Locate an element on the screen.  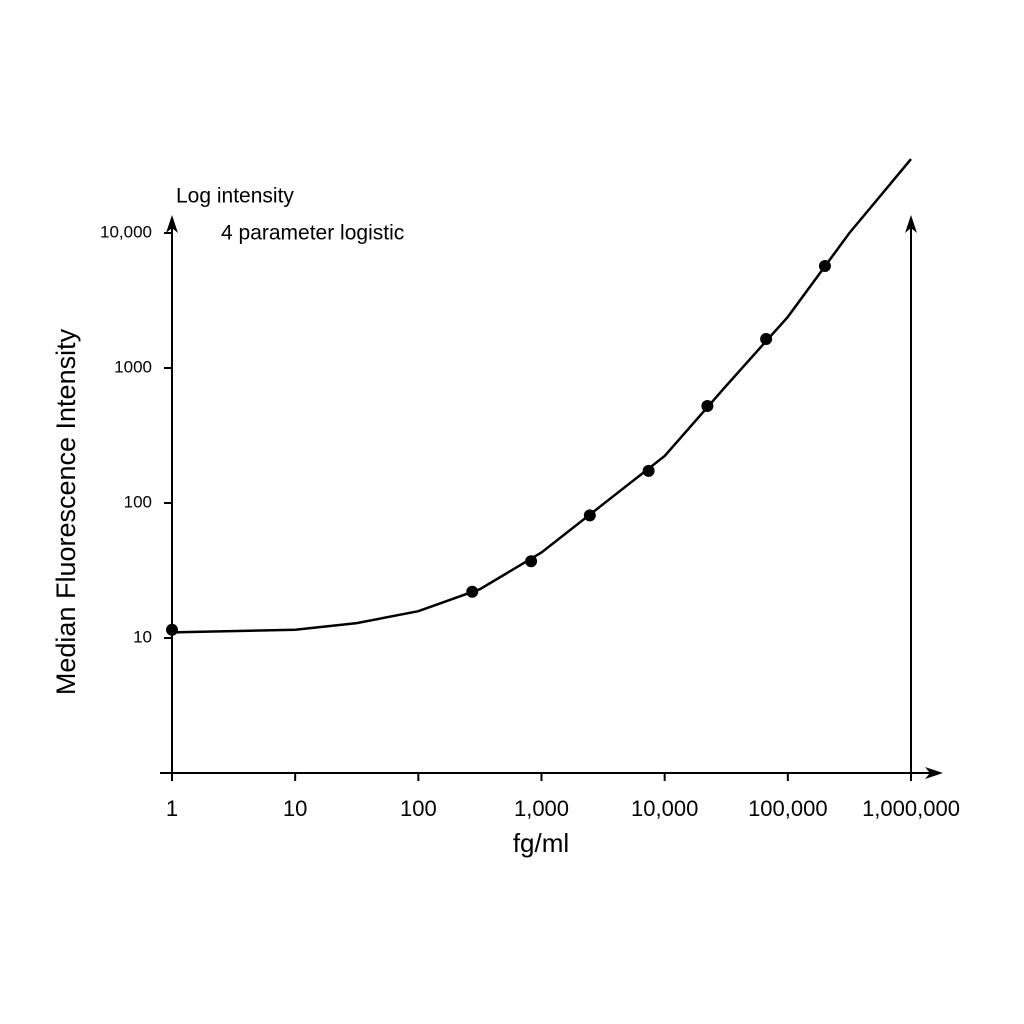
x-tick-label: 100 is located at coordinates (418, 808).